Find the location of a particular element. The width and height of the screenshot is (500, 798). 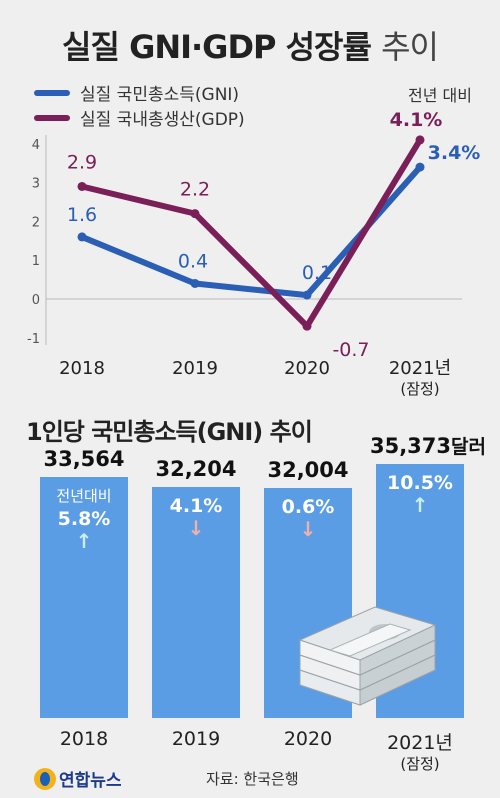

bar-value-number: 35,373 is located at coordinates (410, 446).